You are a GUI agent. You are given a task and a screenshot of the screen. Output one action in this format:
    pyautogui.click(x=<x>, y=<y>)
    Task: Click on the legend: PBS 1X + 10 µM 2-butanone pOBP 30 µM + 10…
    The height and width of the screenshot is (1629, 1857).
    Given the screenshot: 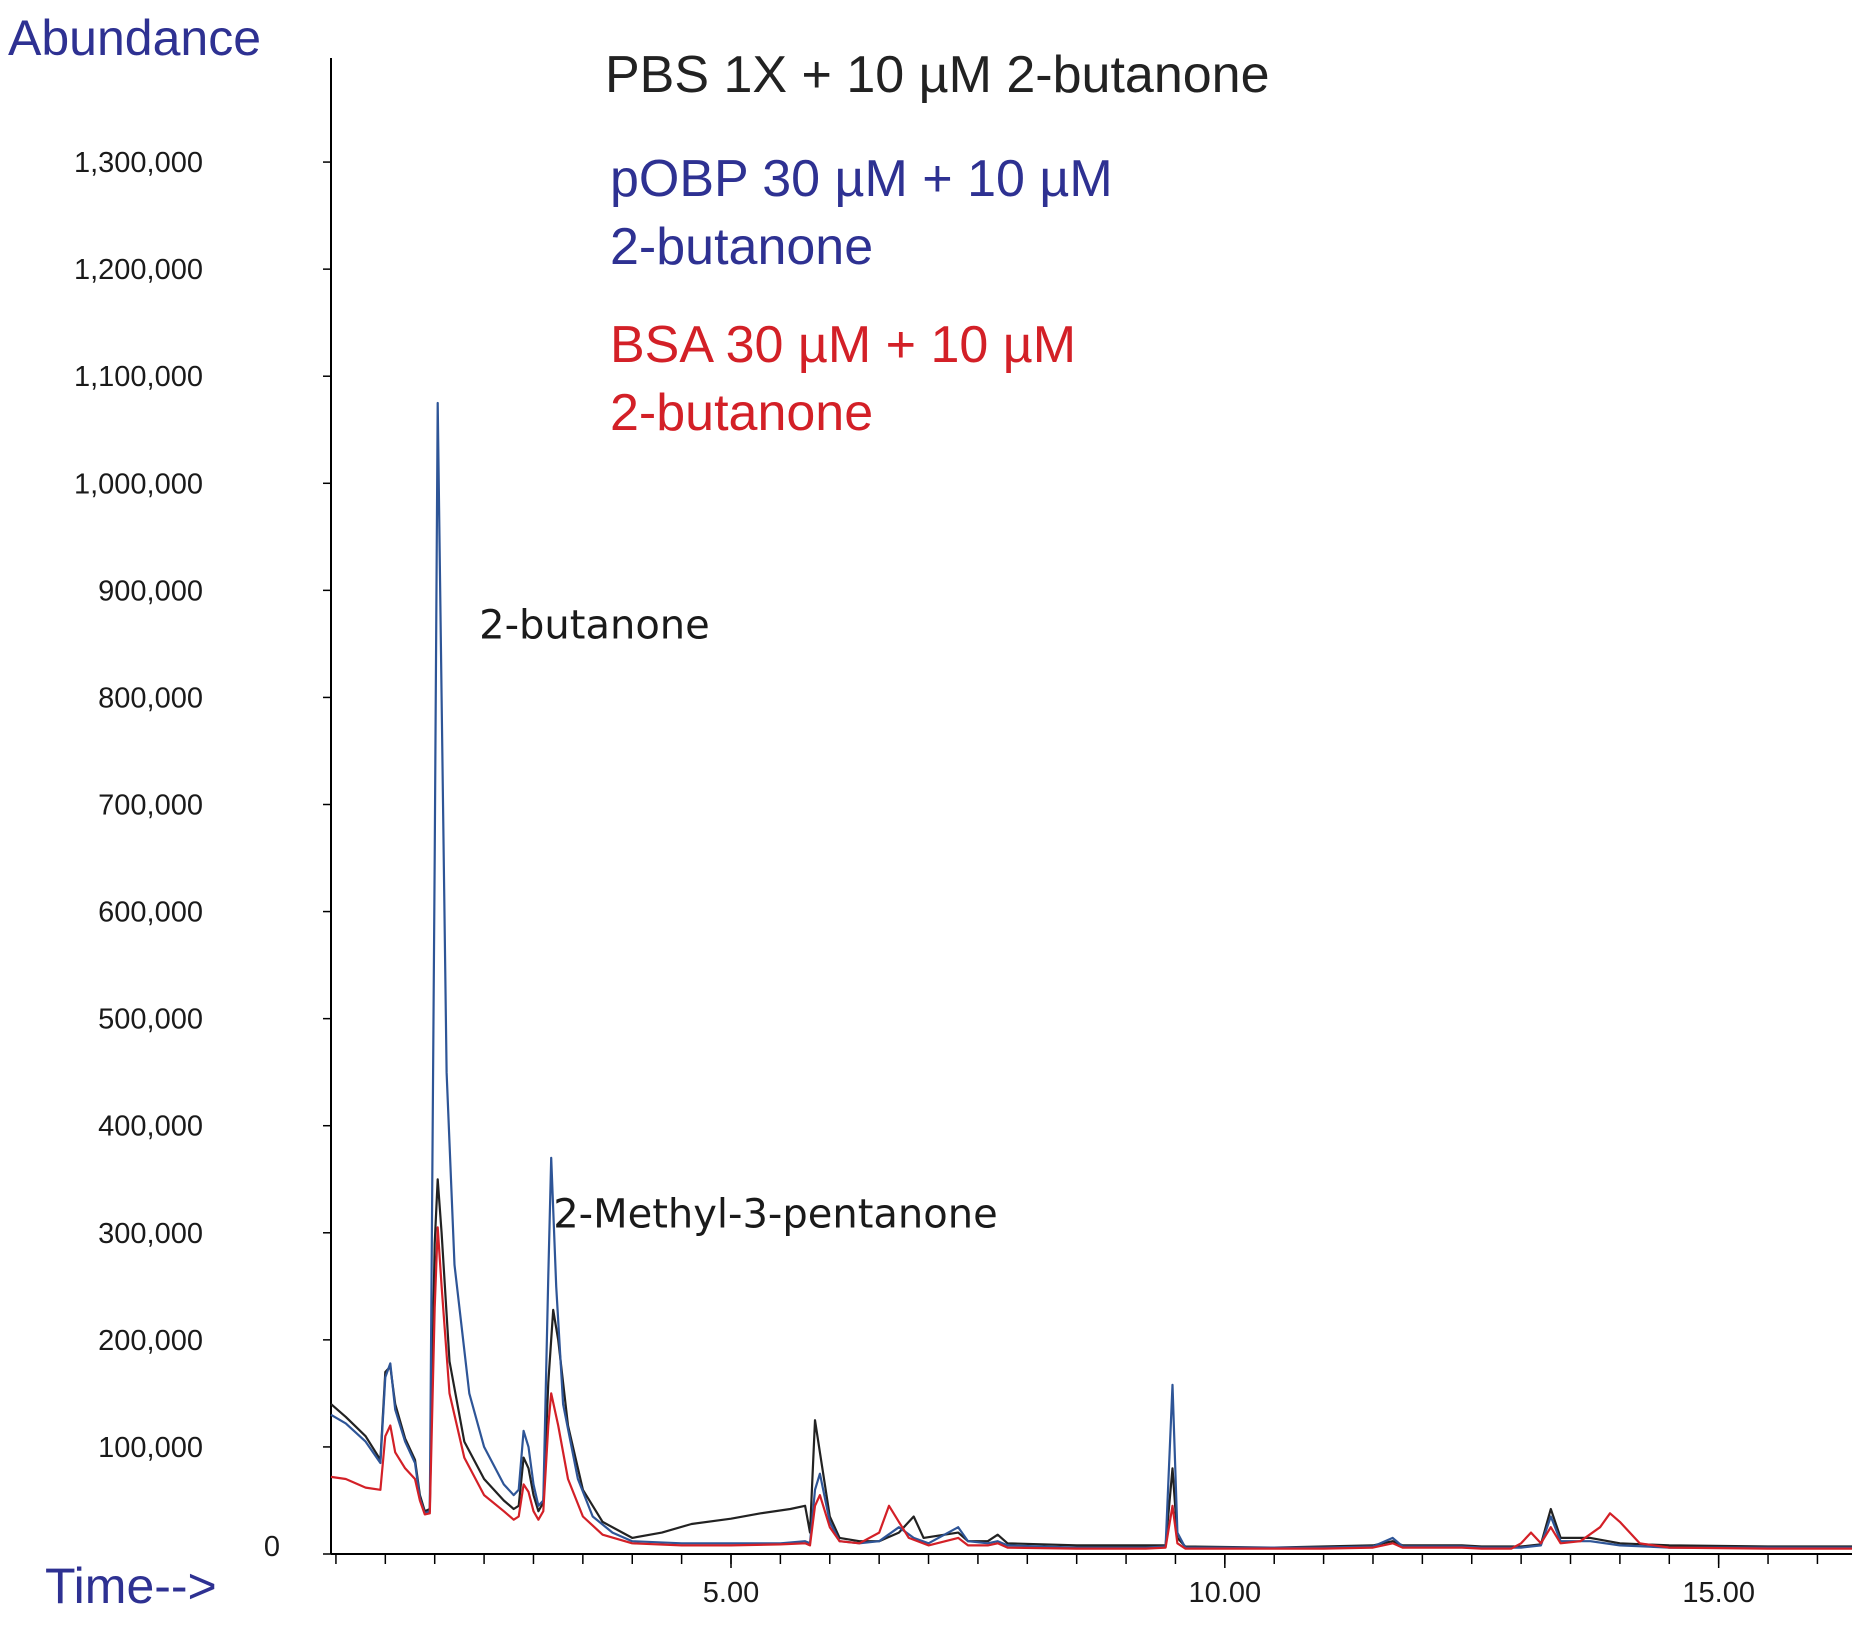 What is the action you would take?
    pyautogui.click(x=937, y=244)
    